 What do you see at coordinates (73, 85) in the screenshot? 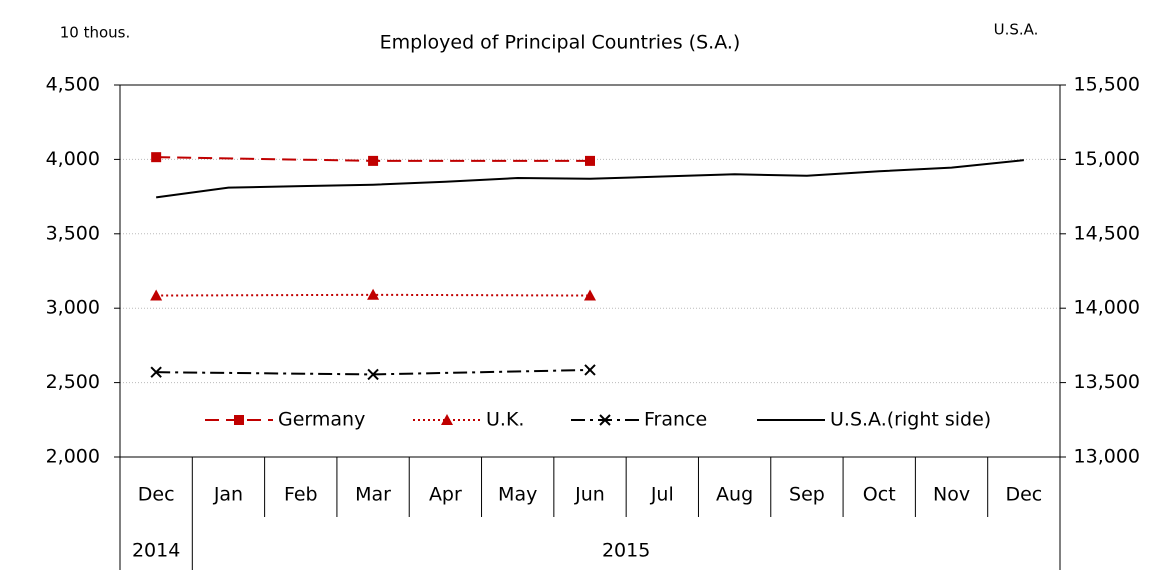
I see `y-tick-label: 4,500` at bounding box center [73, 85].